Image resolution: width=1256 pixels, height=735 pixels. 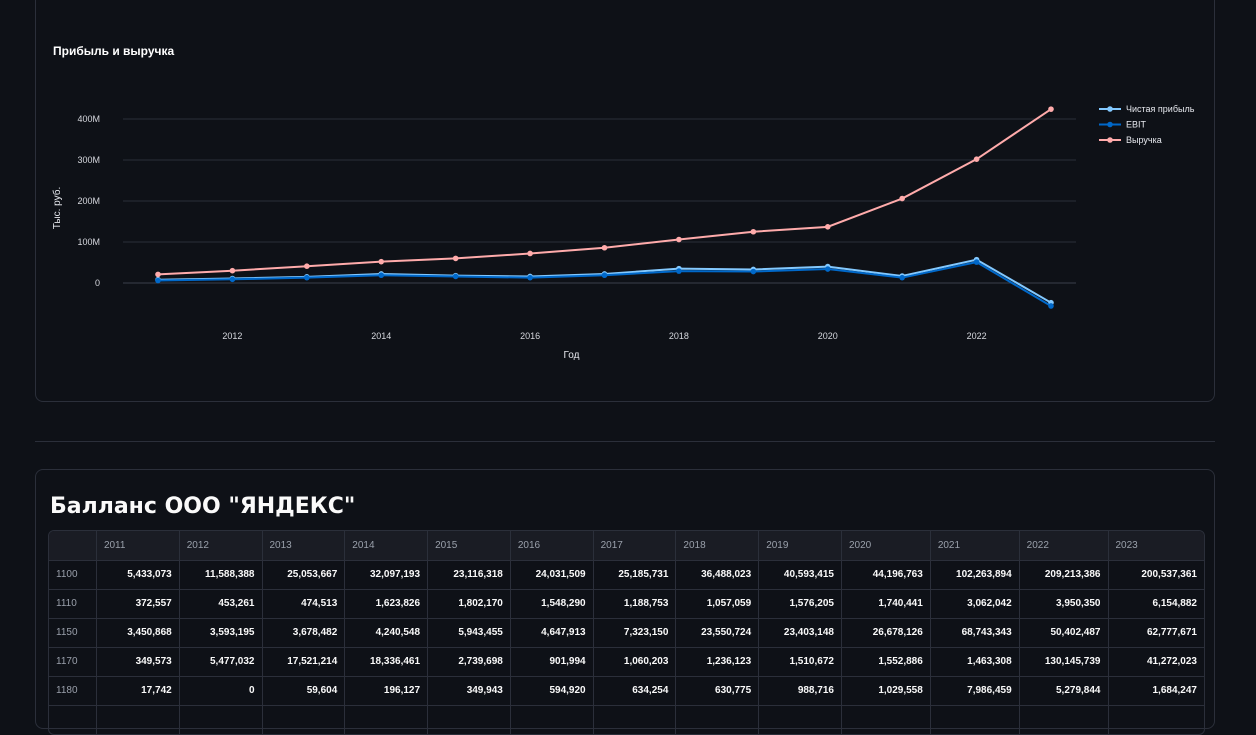 What do you see at coordinates (221, 662) in the screenshot?
I see `table-cell: 5,477,032` at bounding box center [221, 662].